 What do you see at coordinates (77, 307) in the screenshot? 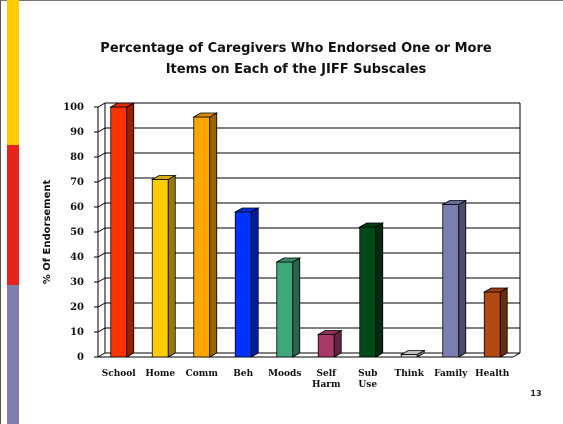
I see `y-tick-label: 20` at bounding box center [77, 307].